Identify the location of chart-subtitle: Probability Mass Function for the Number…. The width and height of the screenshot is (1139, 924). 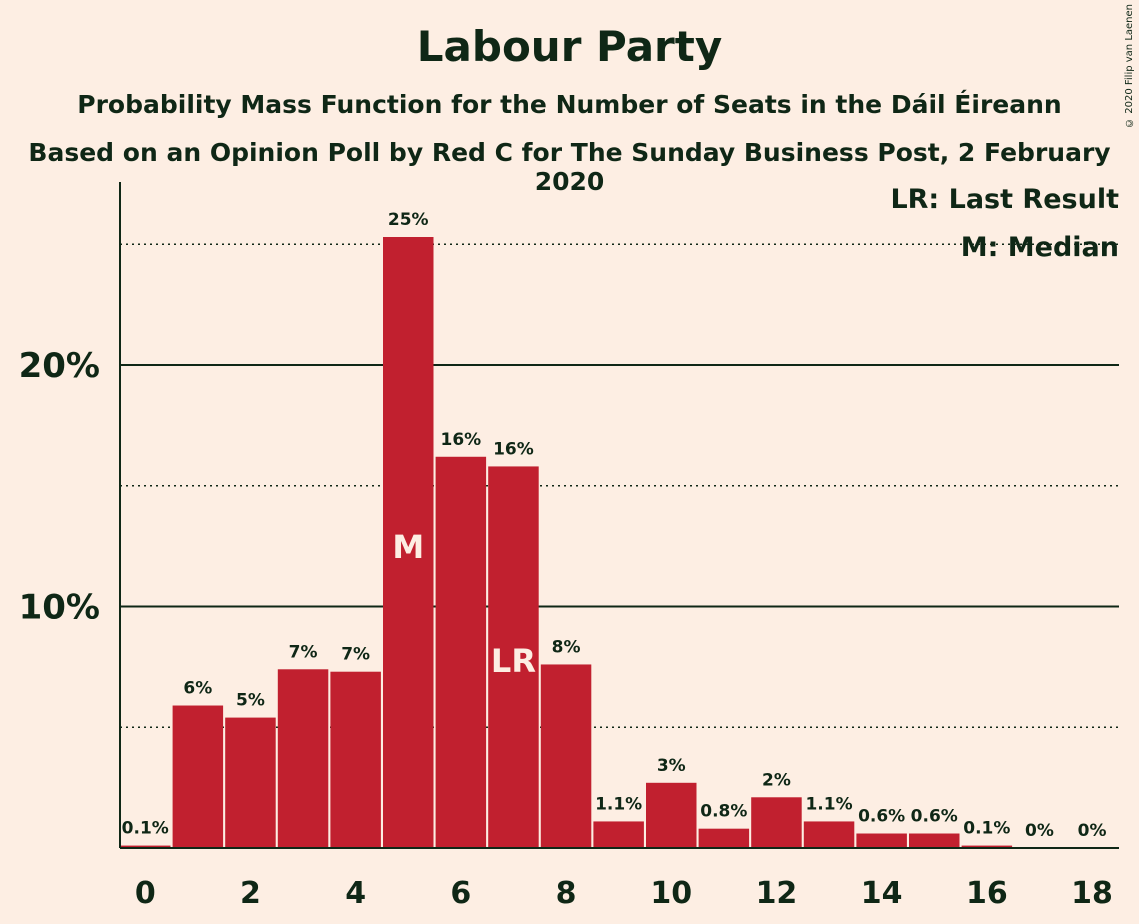
(569, 104).